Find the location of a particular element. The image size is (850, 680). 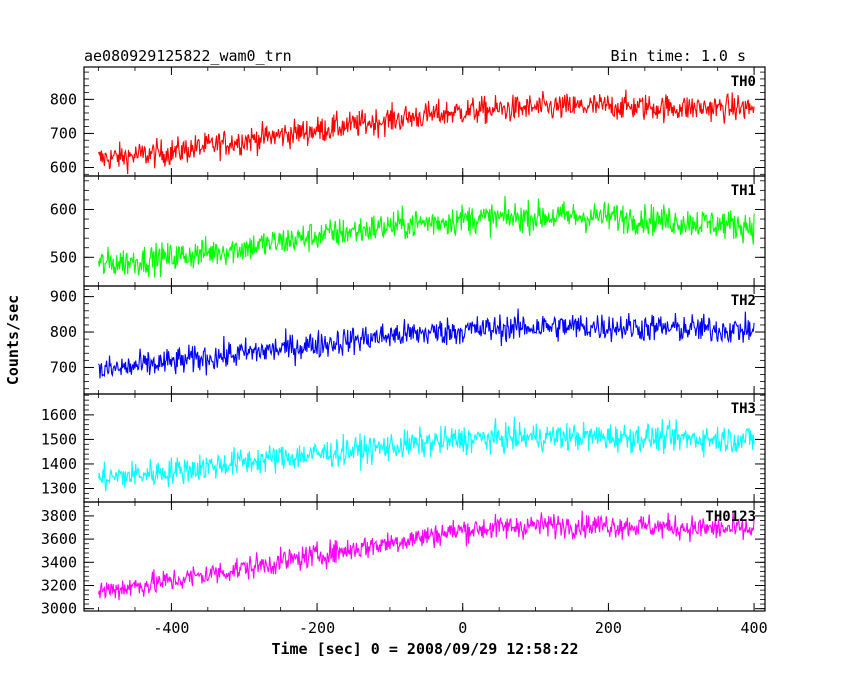

y-tick-label: 1400 is located at coordinates (59, 464).